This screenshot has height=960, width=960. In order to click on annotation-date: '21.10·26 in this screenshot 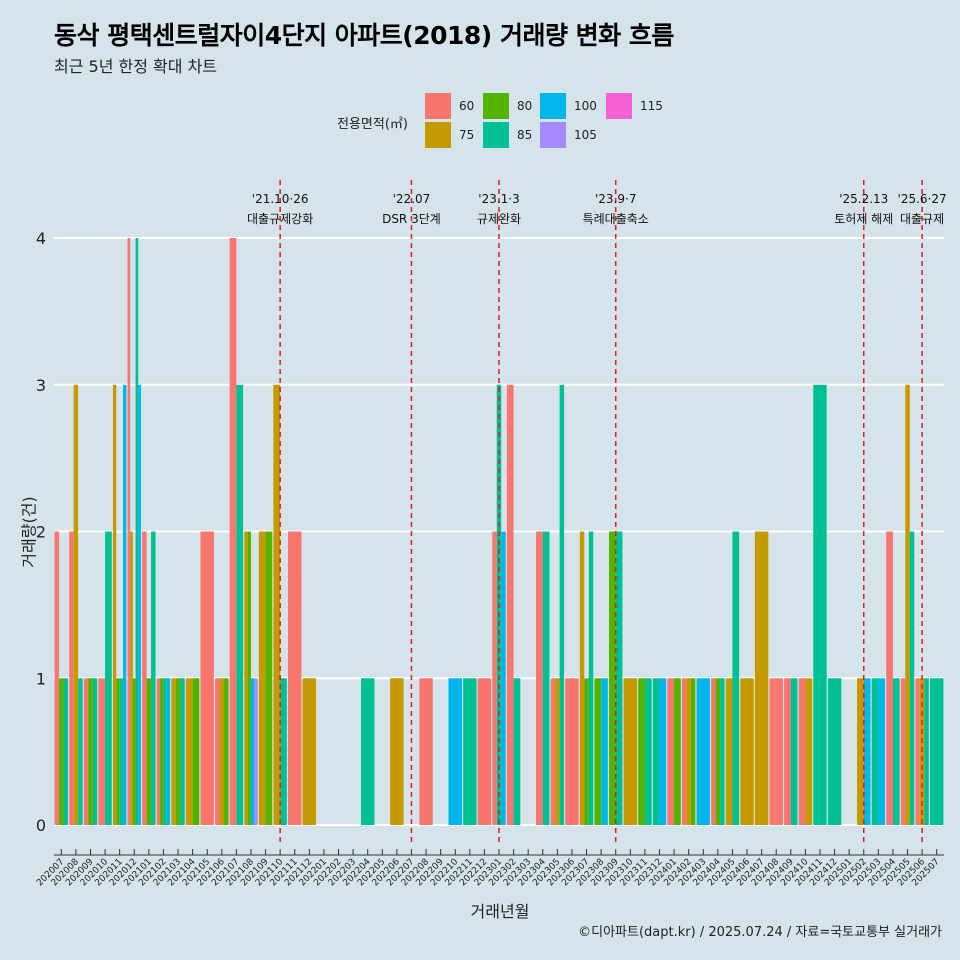, I will do `click(280, 199)`.